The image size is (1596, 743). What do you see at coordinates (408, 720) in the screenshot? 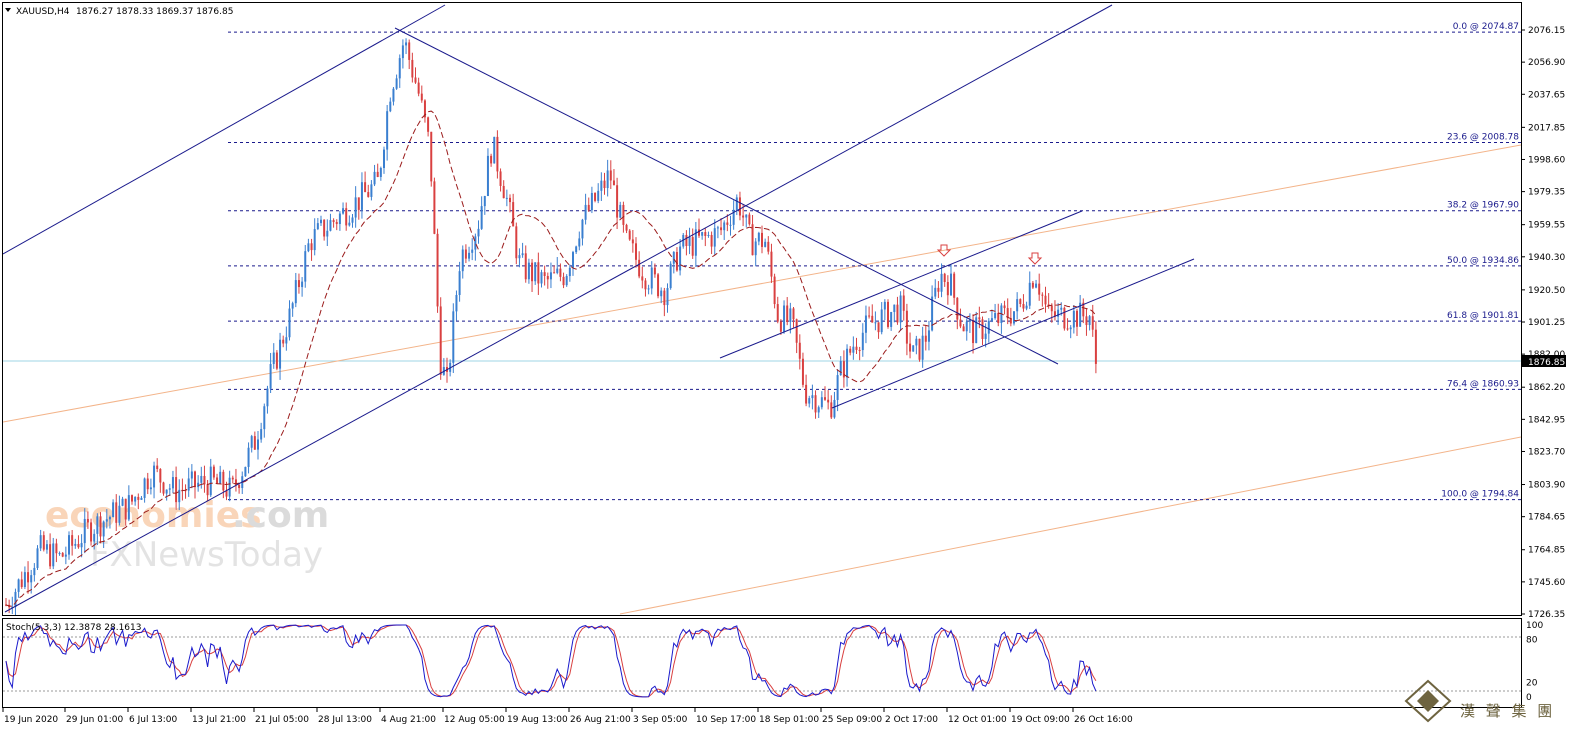
I see `time-tick-label: 4 Aug 21:00` at bounding box center [408, 720].